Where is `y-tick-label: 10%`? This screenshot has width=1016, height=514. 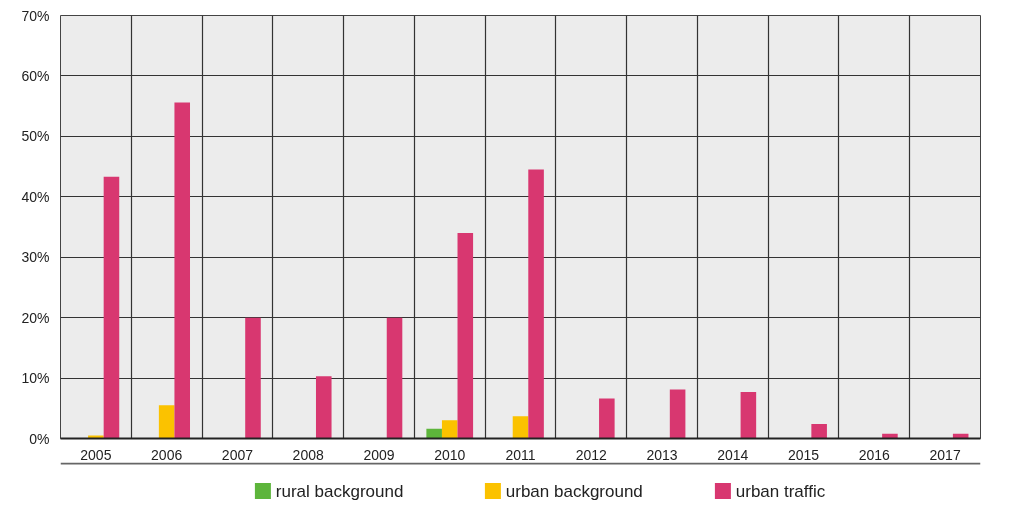
y-tick-label: 10% is located at coordinates (35, 378).